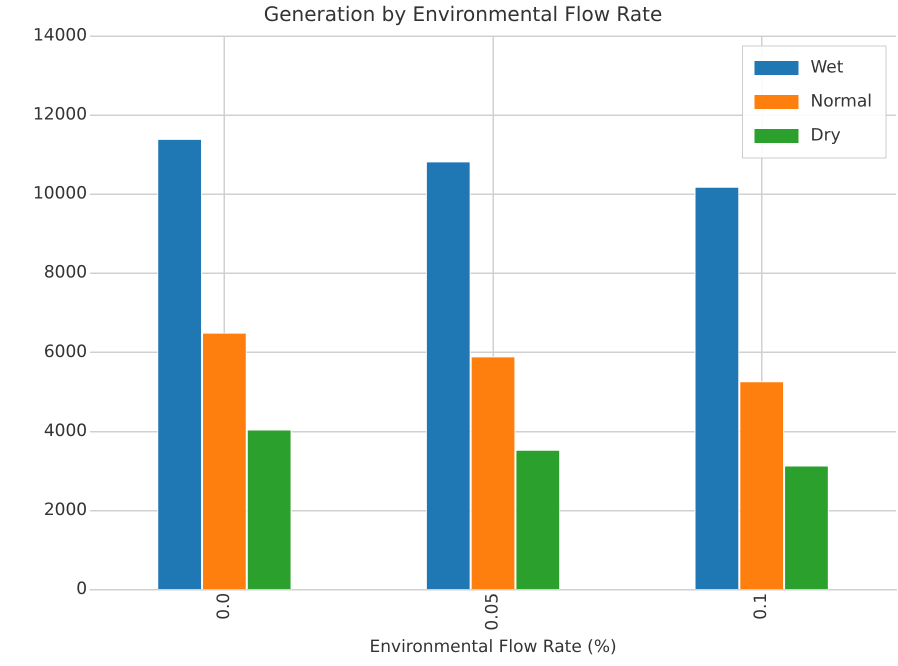 This screenshot has width=898, height=666. What do you see at coordinates (224, 606) in the screenshot?
I see `x-tick-label: 0.0` at bounding box center [224, 606].